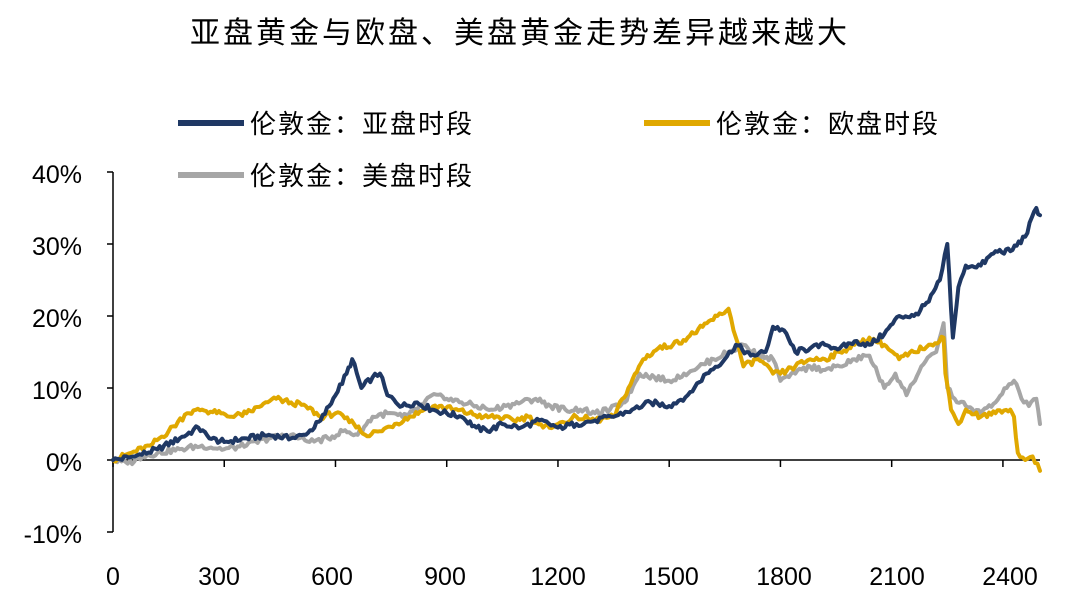  Describe the element at coordinates (332, 577) in the screenshot. I see `x-tick-label: 600` at that location.